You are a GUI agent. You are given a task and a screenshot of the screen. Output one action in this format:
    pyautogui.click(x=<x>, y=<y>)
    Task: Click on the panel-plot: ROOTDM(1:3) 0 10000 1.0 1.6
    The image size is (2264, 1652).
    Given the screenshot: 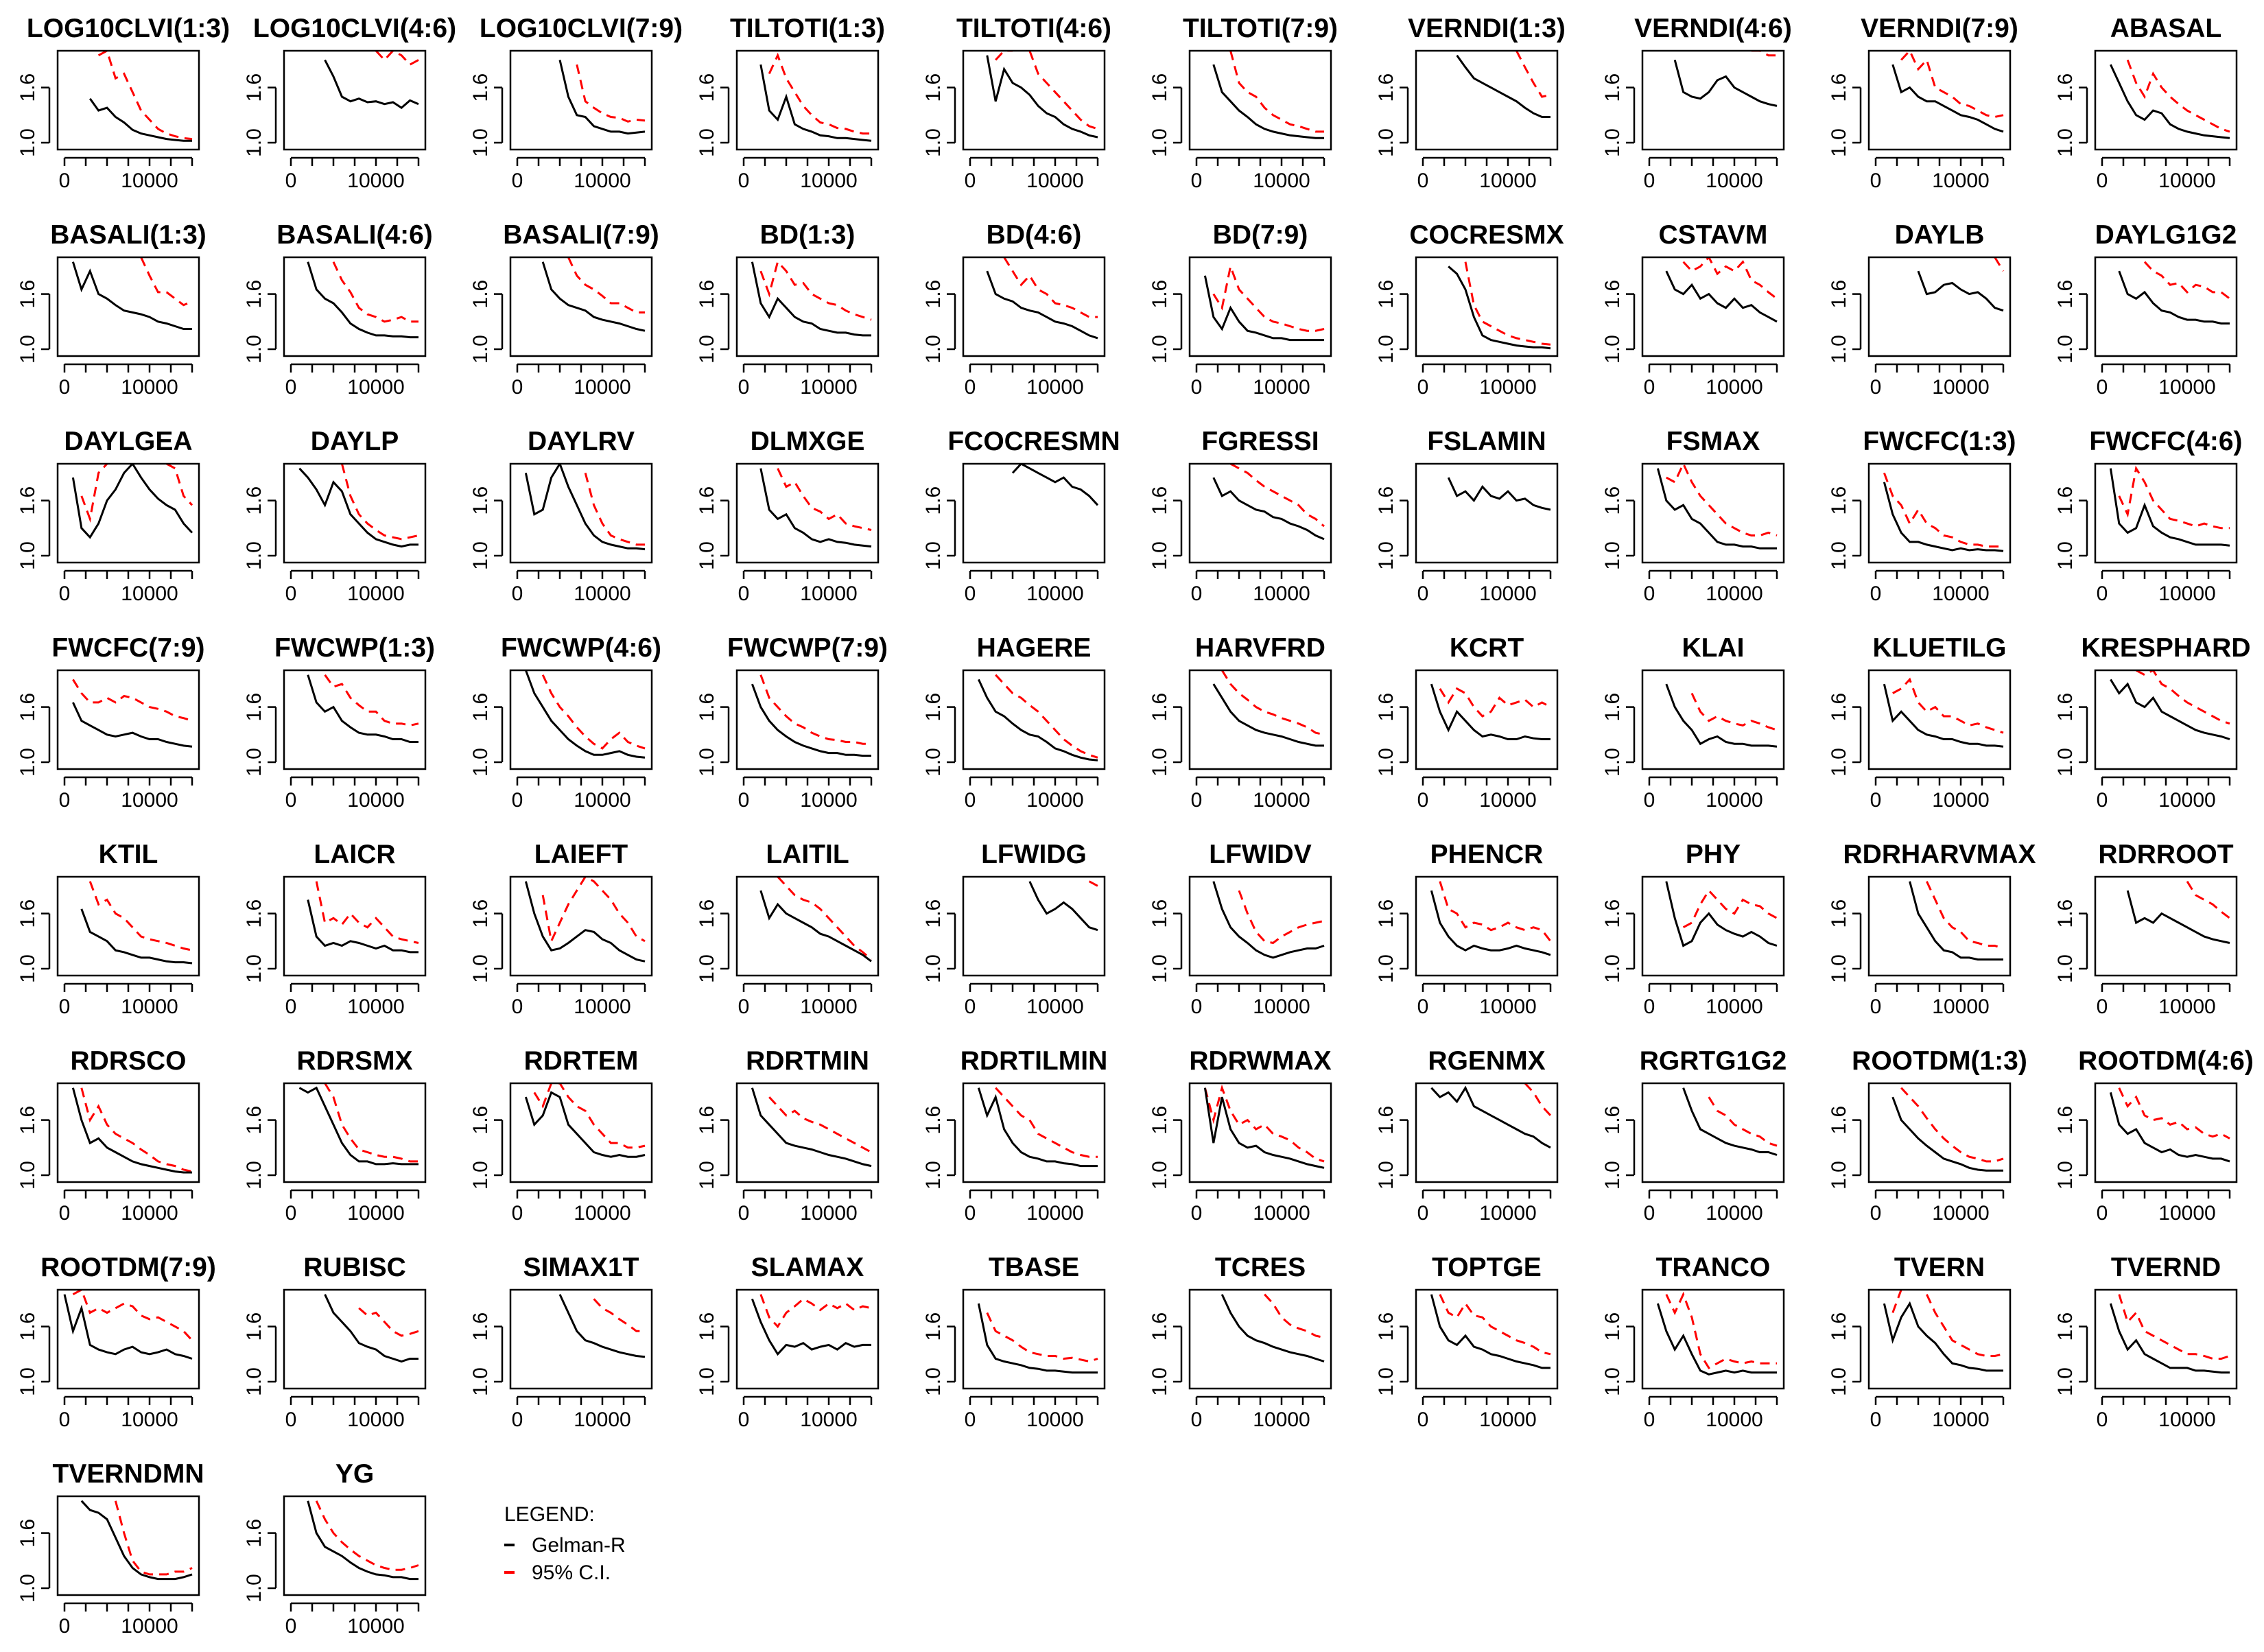 What is the action you would take?
    pyautogui.click(x=1927, y=1135)
    